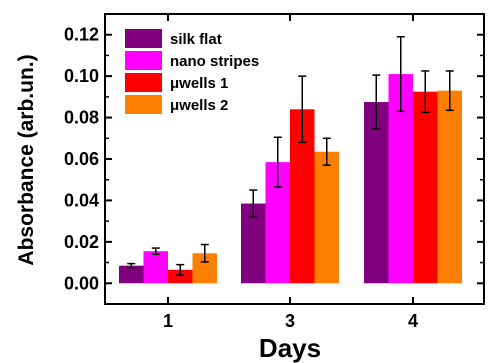 This screenshot has width=493, height=363. I want to click on y-tick-label: 0.10, so click(81, 76).